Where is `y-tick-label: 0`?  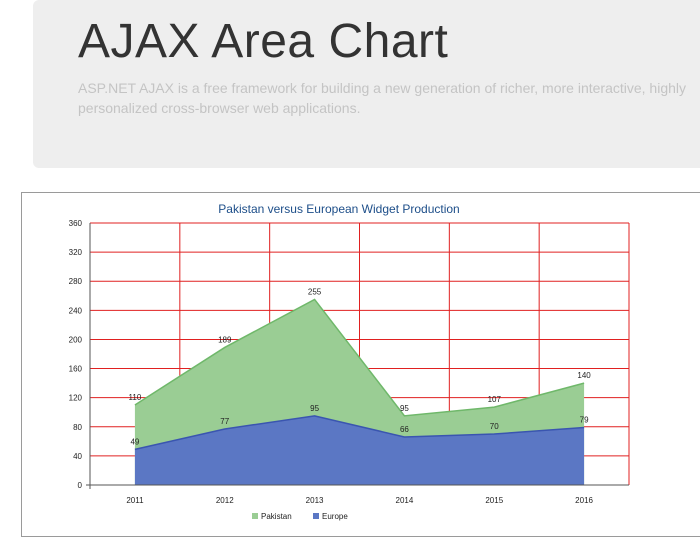 y-tick-label: 0 is located at coordinates (80, 485).